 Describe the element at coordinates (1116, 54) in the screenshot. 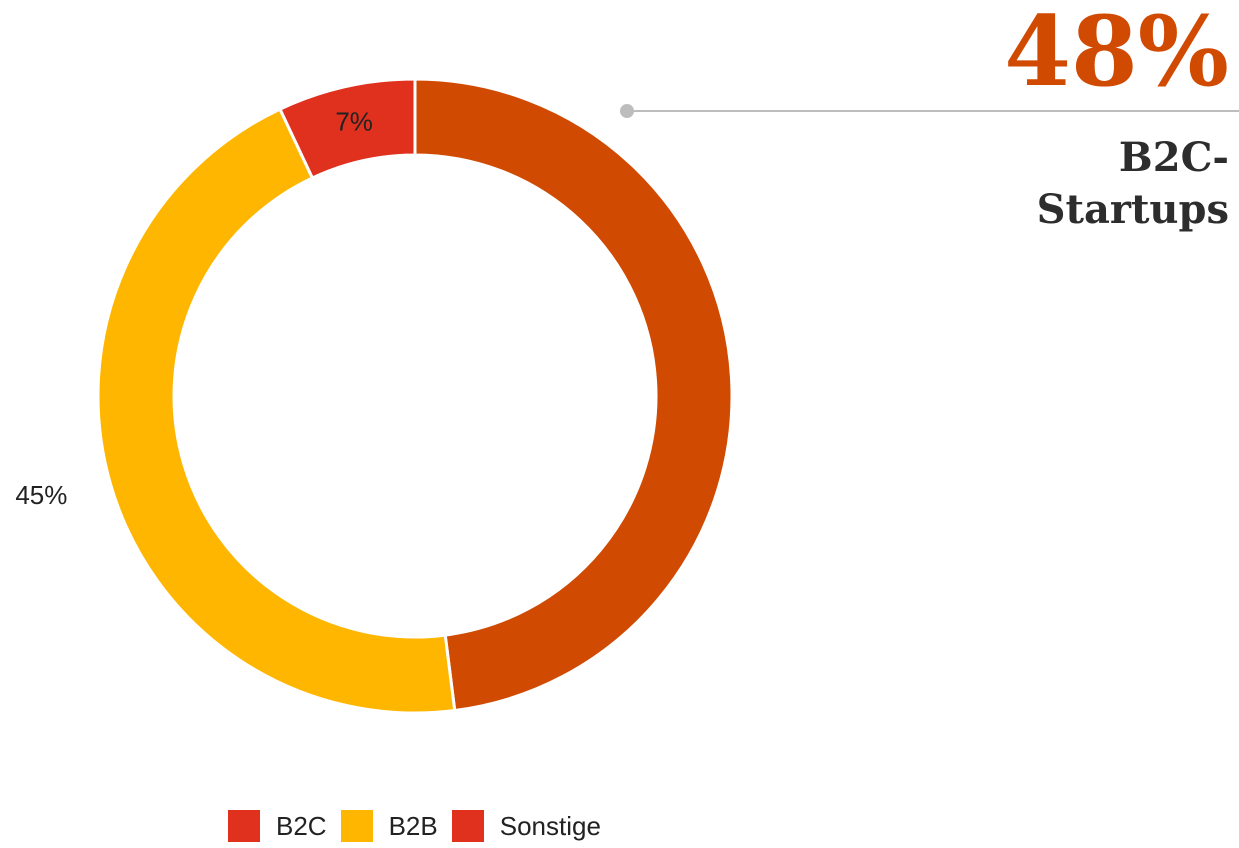

I see `callout-value: 48%` at that location.